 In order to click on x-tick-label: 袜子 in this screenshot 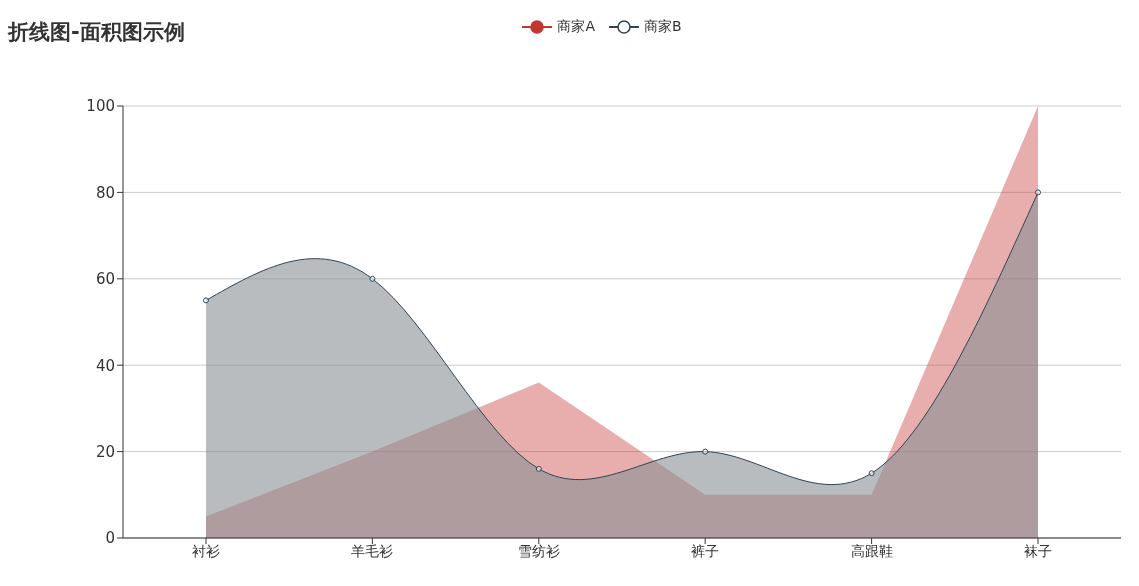, I will do `click(1038, 550)`.